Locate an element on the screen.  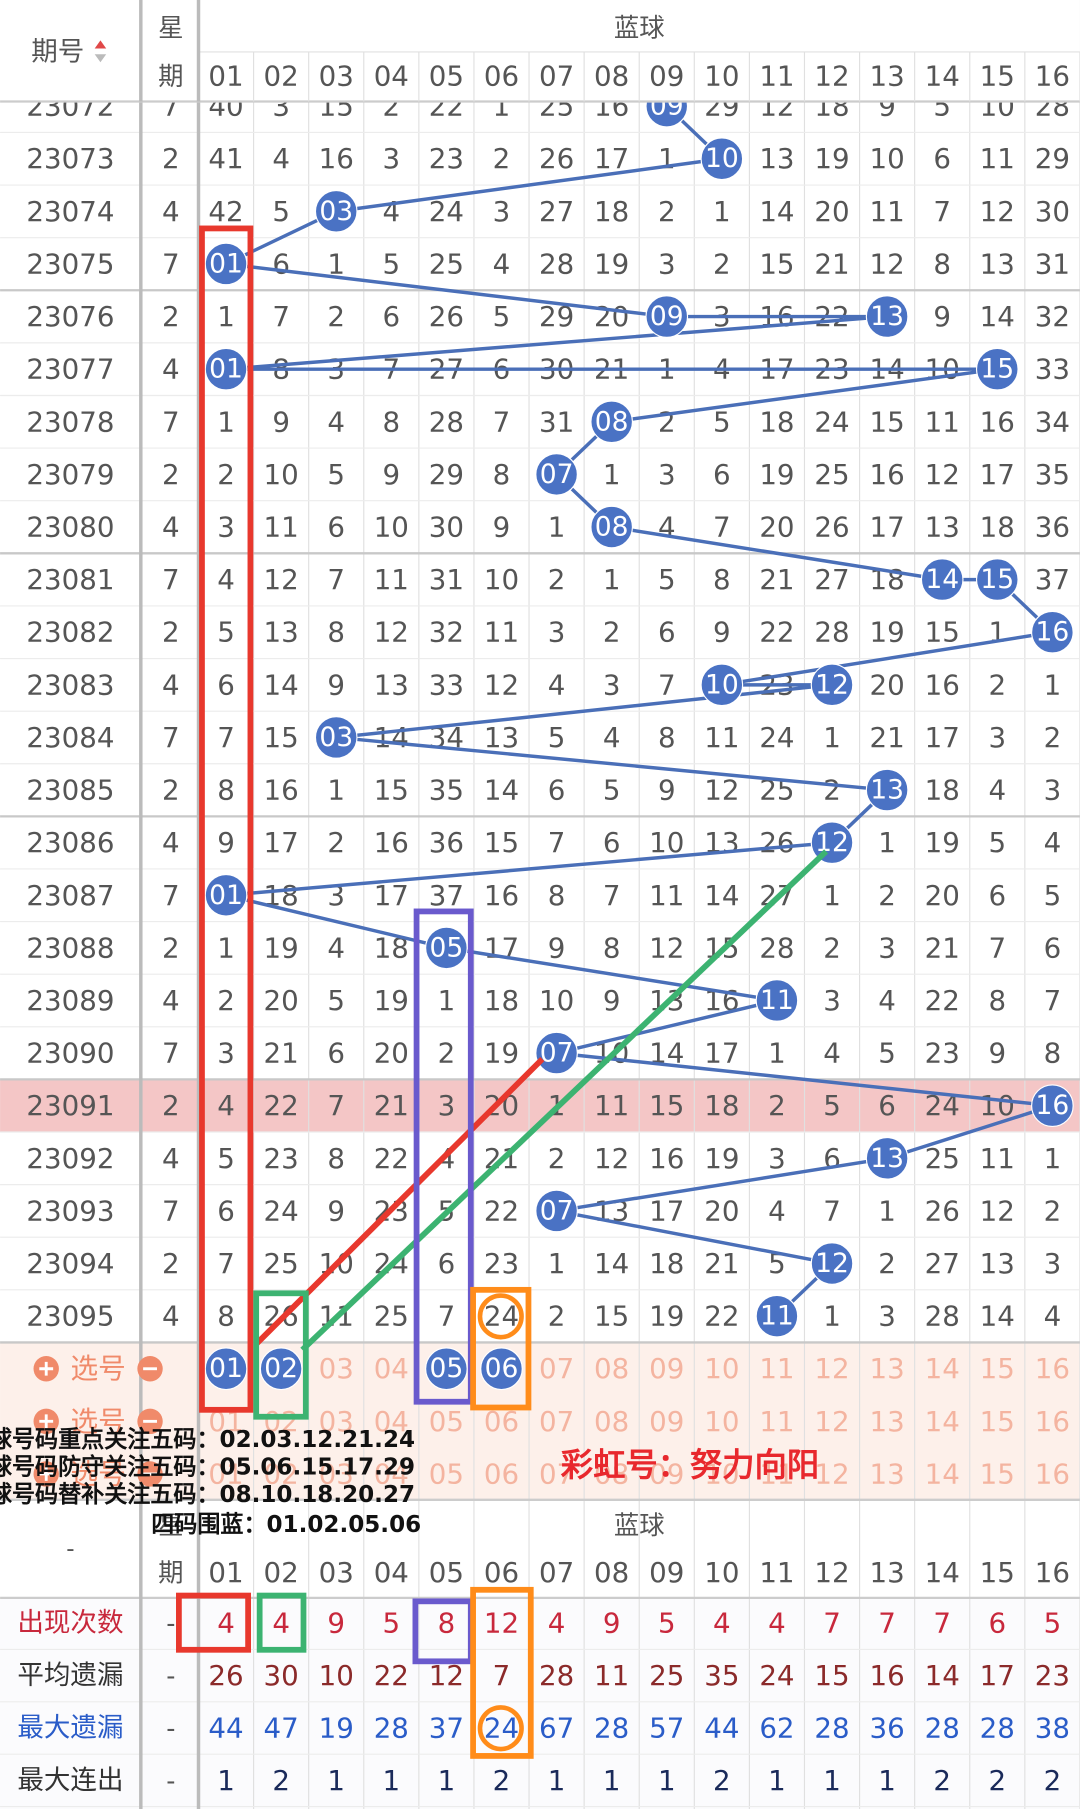
column-header: 10 is located at coordinates (721, 76).